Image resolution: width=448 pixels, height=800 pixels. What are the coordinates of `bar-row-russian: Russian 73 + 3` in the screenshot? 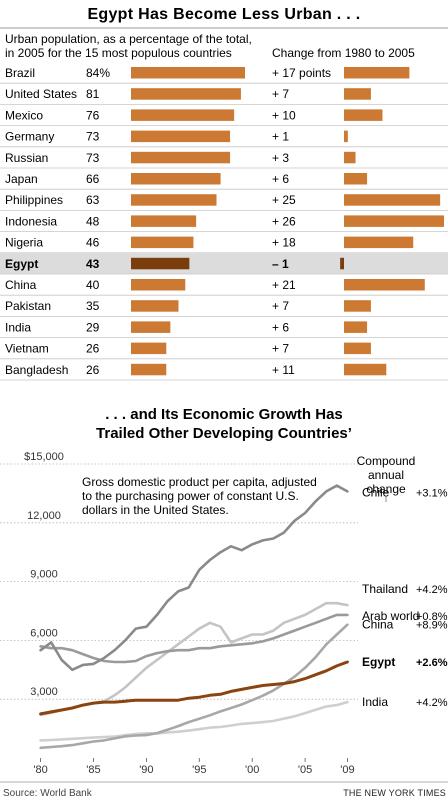 It's located at (224, 160).